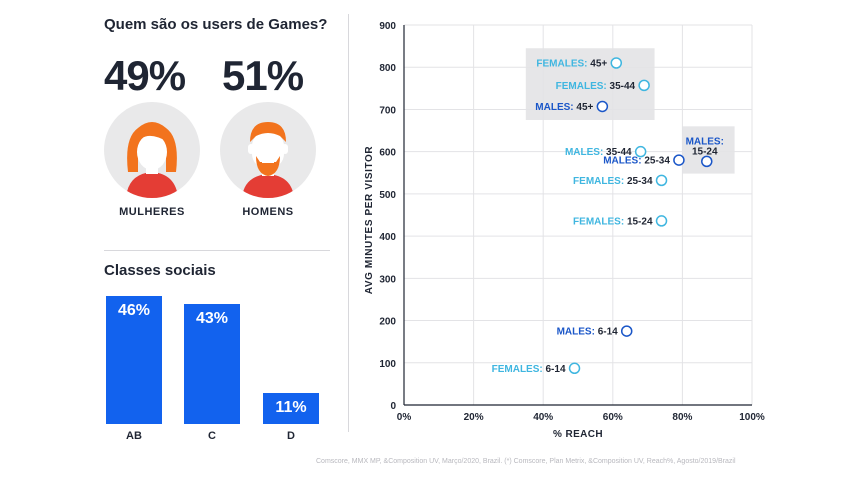 This screenshot has width=860, height=483. Describe the element at coordinates (705, 151) in the screenshot. I see `point-label-males-15-24-age: 15-24` at that location.